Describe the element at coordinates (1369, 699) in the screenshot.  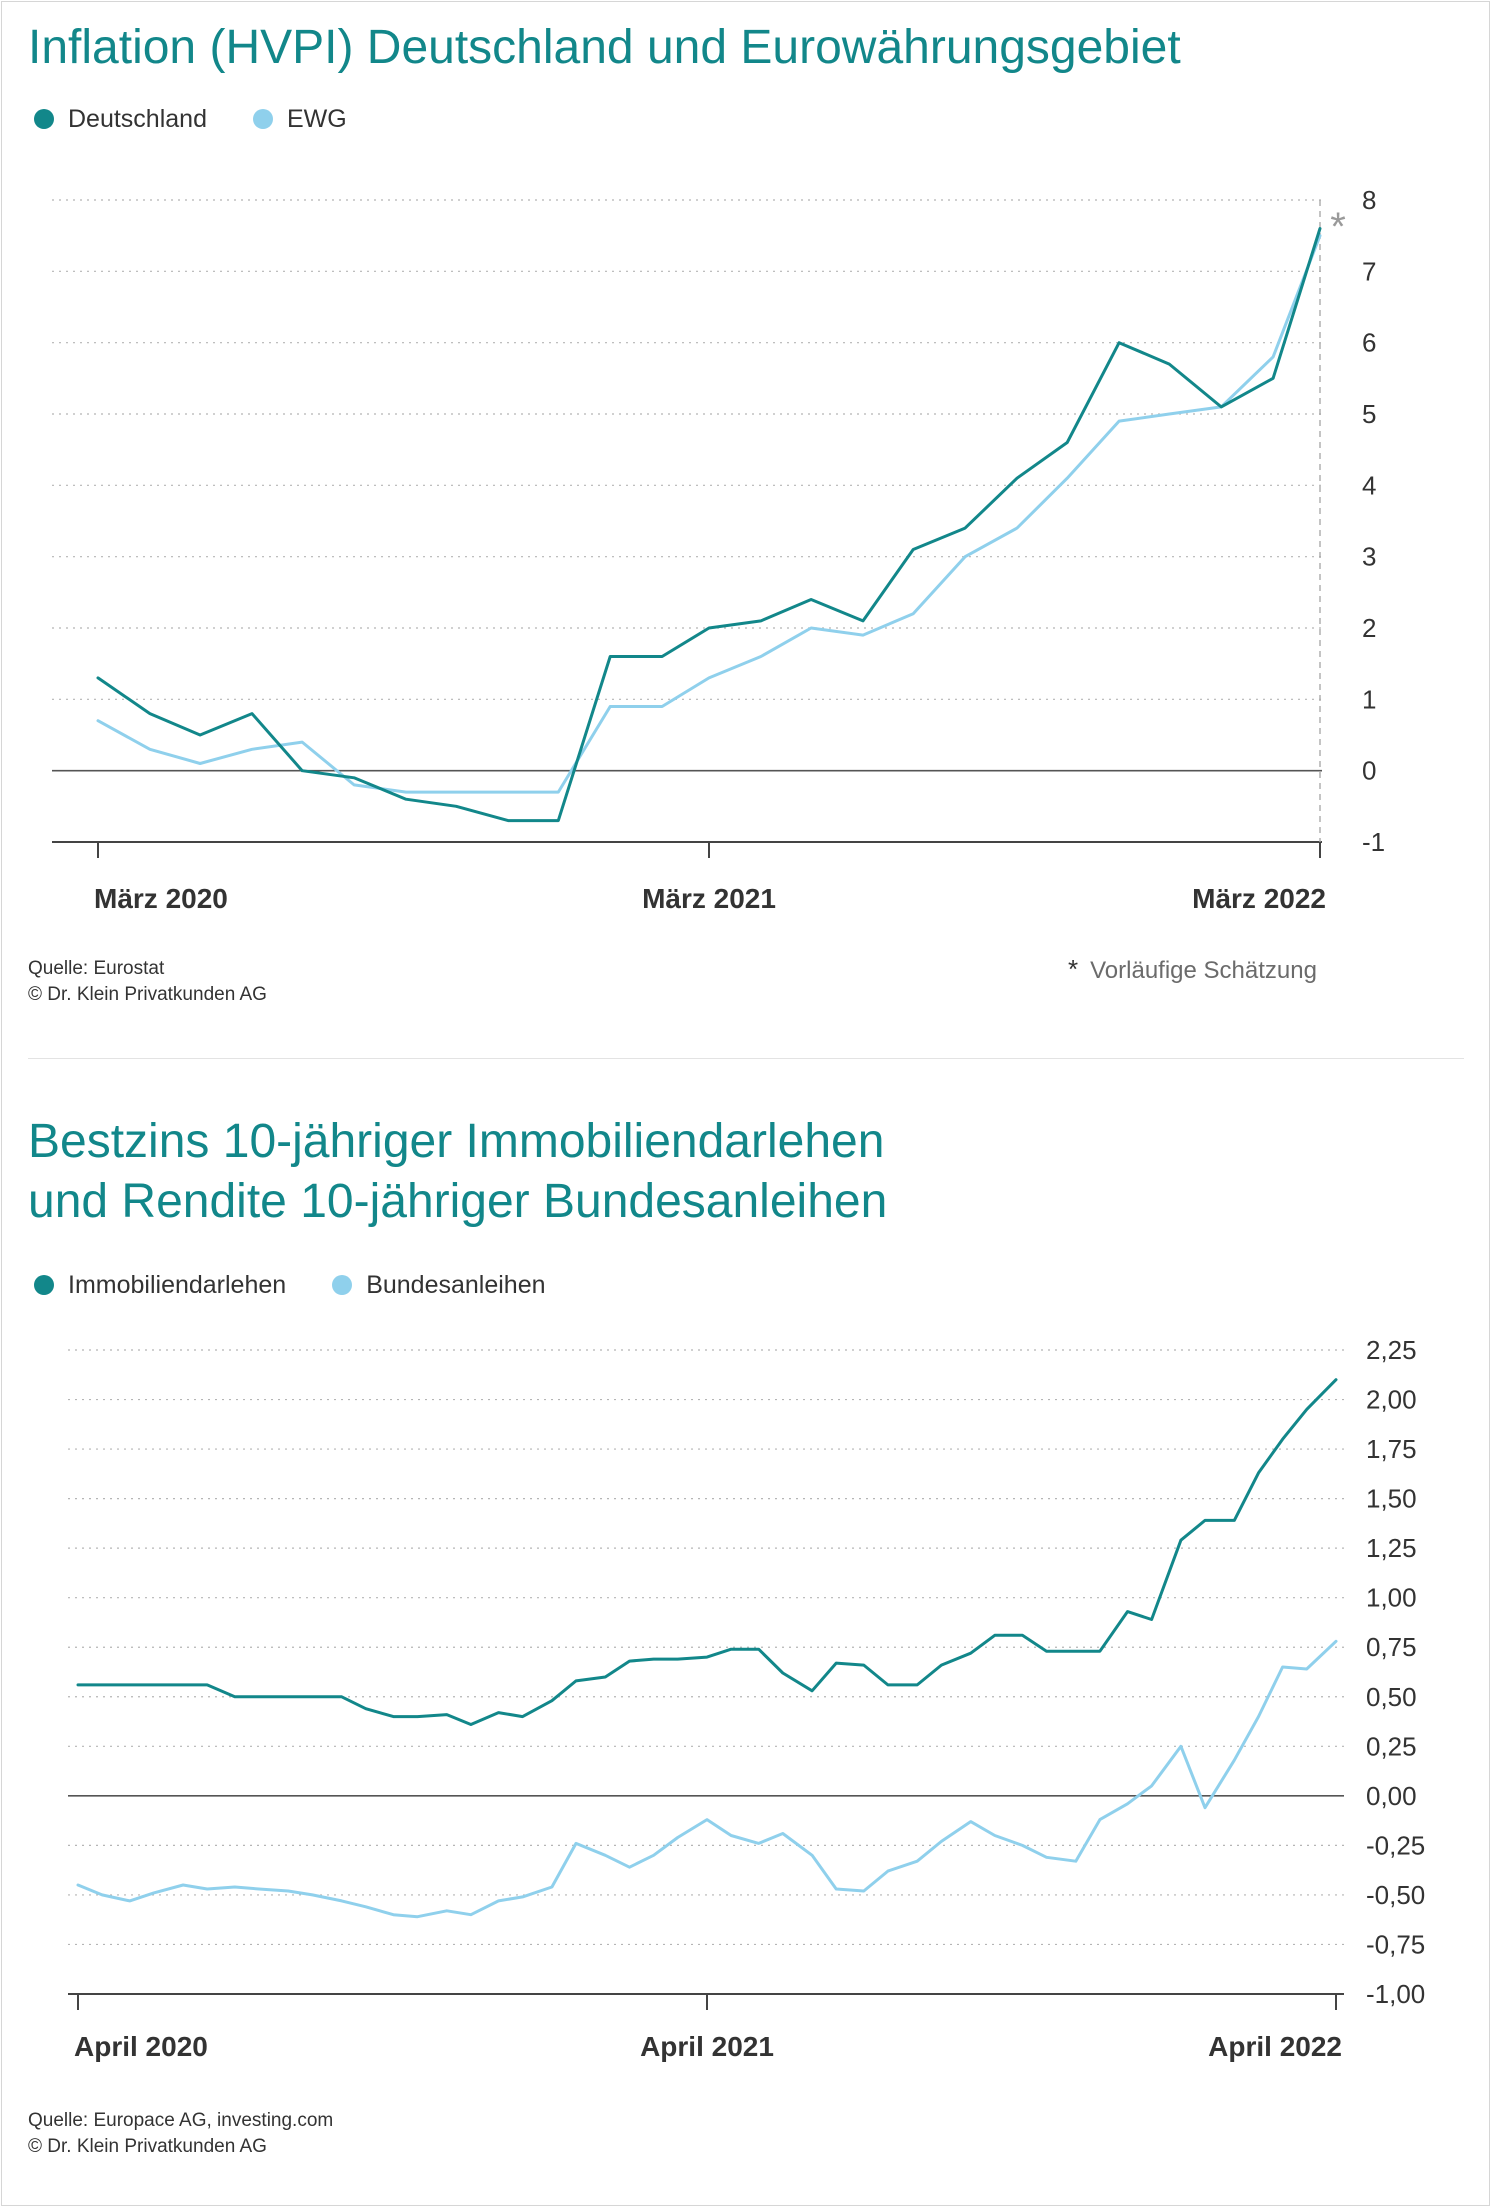
I see `y-tick-label: 1` at that location.